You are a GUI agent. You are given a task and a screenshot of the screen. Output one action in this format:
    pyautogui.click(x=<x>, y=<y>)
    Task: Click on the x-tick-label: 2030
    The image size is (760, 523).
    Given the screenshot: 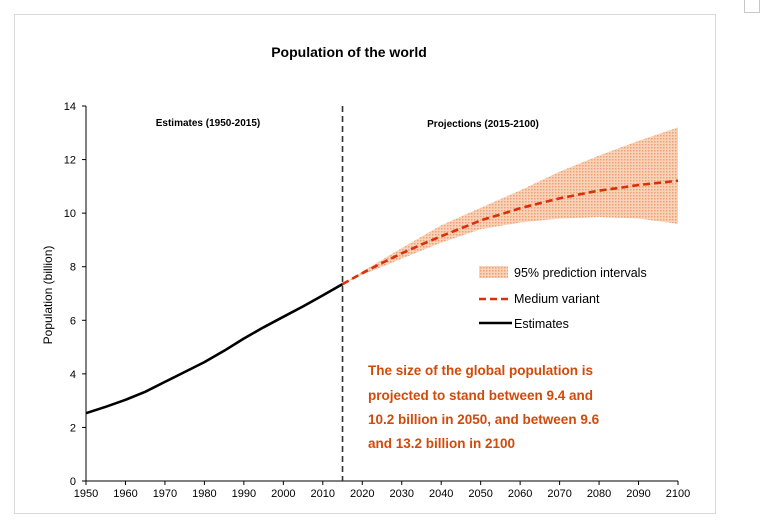 What is the action you would take?
    pyautogui.click(x=401, y=494)
    